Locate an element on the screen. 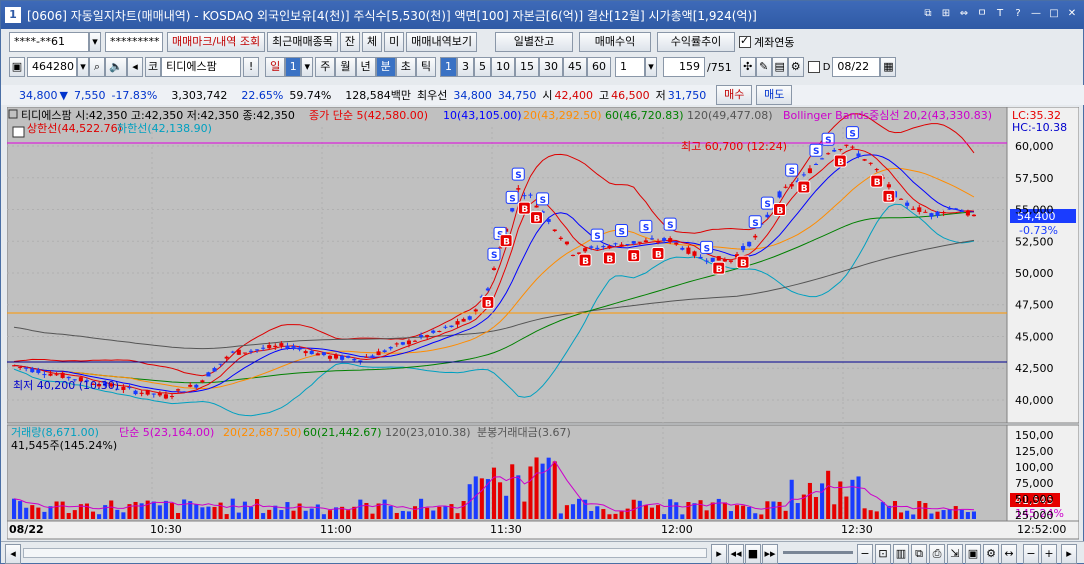 This screenshot has height=564, width=1084. maximize-icon: □ is located at coordinates (1054, 13).